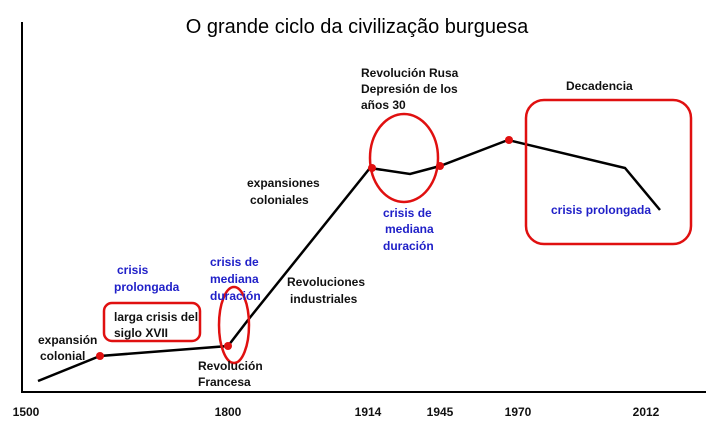 The width and height of the screenshot is (715, 444). What do you see at coordinates (368, 412) in the screenshot?
I see `year-label: 1914` at bounding box center [368, 412].